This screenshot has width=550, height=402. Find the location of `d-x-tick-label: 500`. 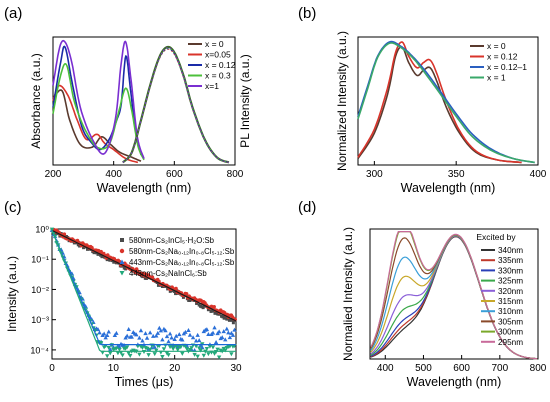

d-x-tick-label: 500 is located at coordinates (423, 368).